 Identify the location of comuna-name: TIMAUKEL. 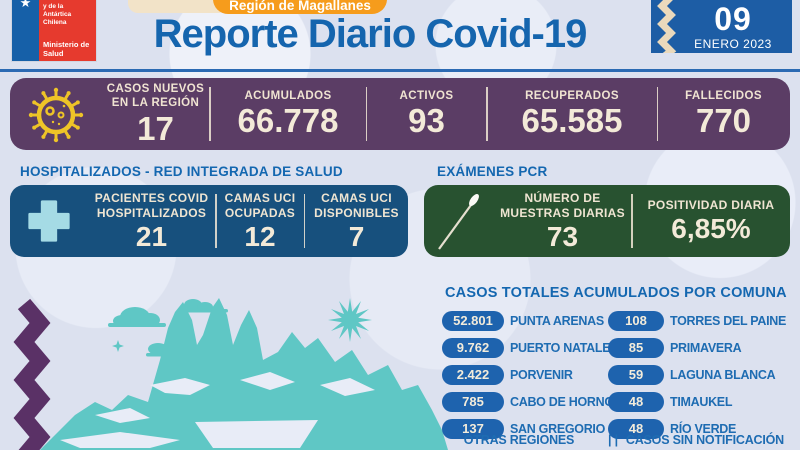
(701, 402).